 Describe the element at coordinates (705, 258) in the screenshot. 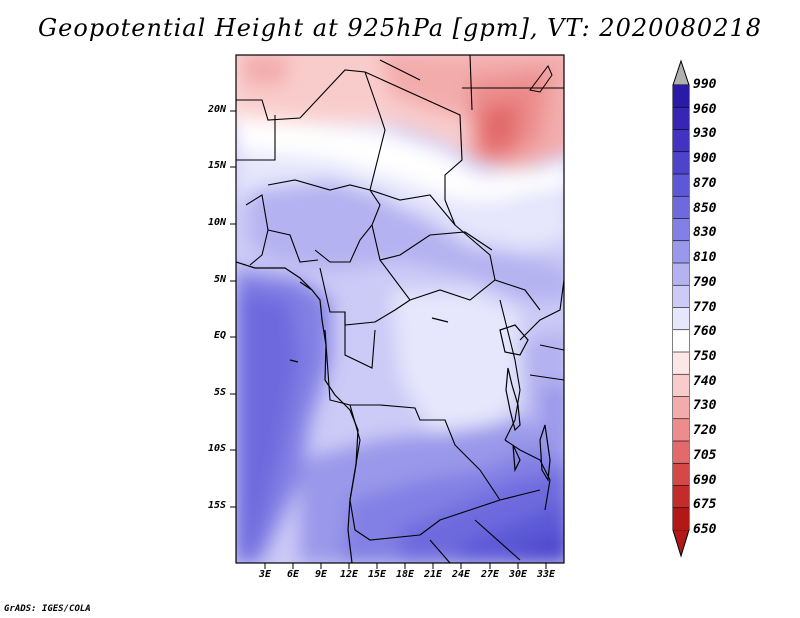

I see `colorbar-label: 810` at that location.